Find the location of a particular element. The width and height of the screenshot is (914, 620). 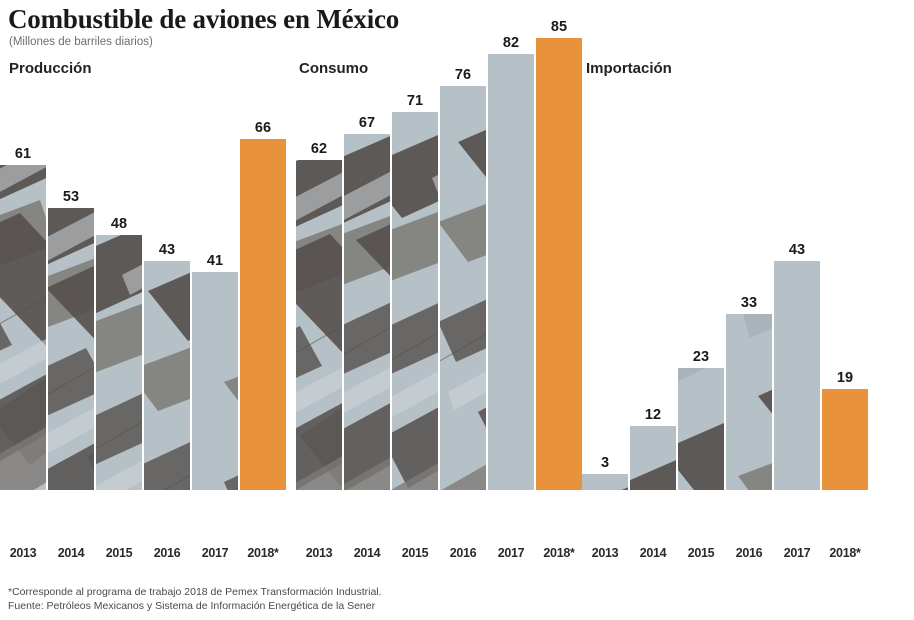

bar-value-label: 3 is located at coordinates (605, 463).